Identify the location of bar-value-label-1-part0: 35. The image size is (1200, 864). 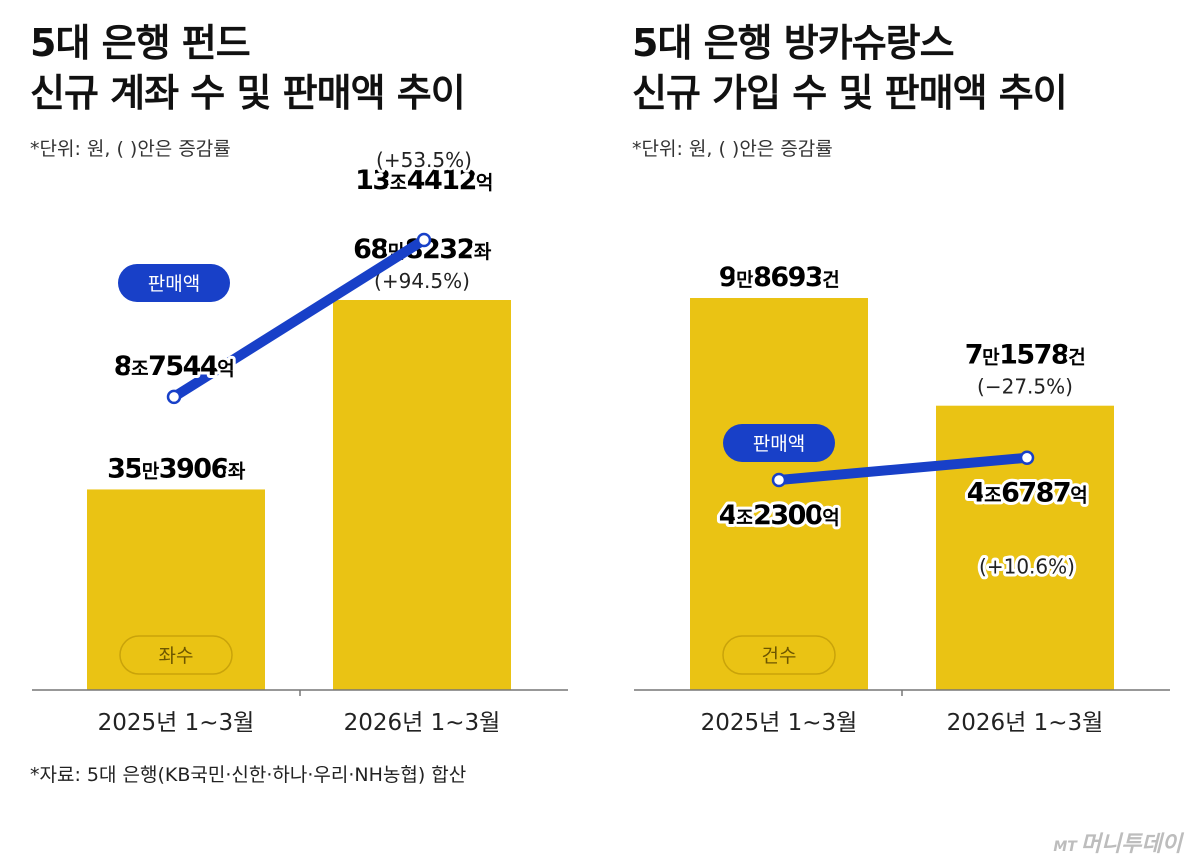
(124, 468).